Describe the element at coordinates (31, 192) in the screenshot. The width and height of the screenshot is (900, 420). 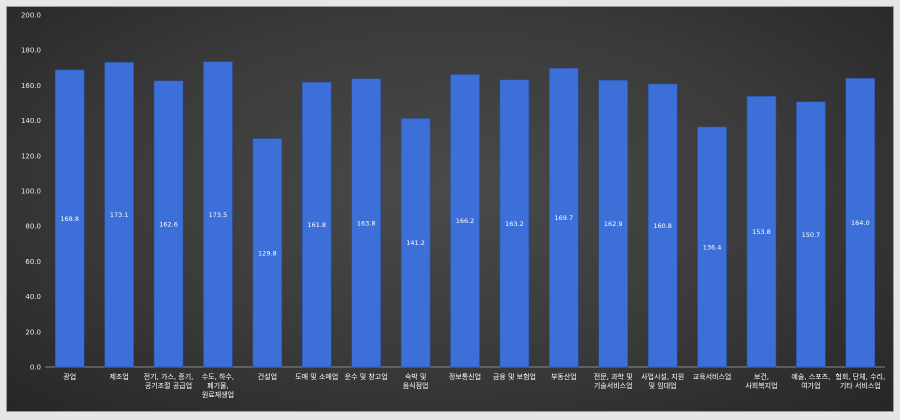
I see `y-tick-label: 100.0` at that location.